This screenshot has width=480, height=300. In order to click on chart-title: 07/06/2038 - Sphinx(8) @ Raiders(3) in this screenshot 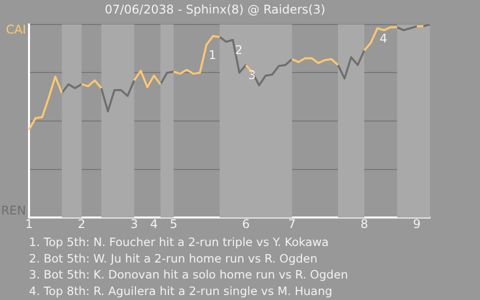, I will do `click(215, 9)`.